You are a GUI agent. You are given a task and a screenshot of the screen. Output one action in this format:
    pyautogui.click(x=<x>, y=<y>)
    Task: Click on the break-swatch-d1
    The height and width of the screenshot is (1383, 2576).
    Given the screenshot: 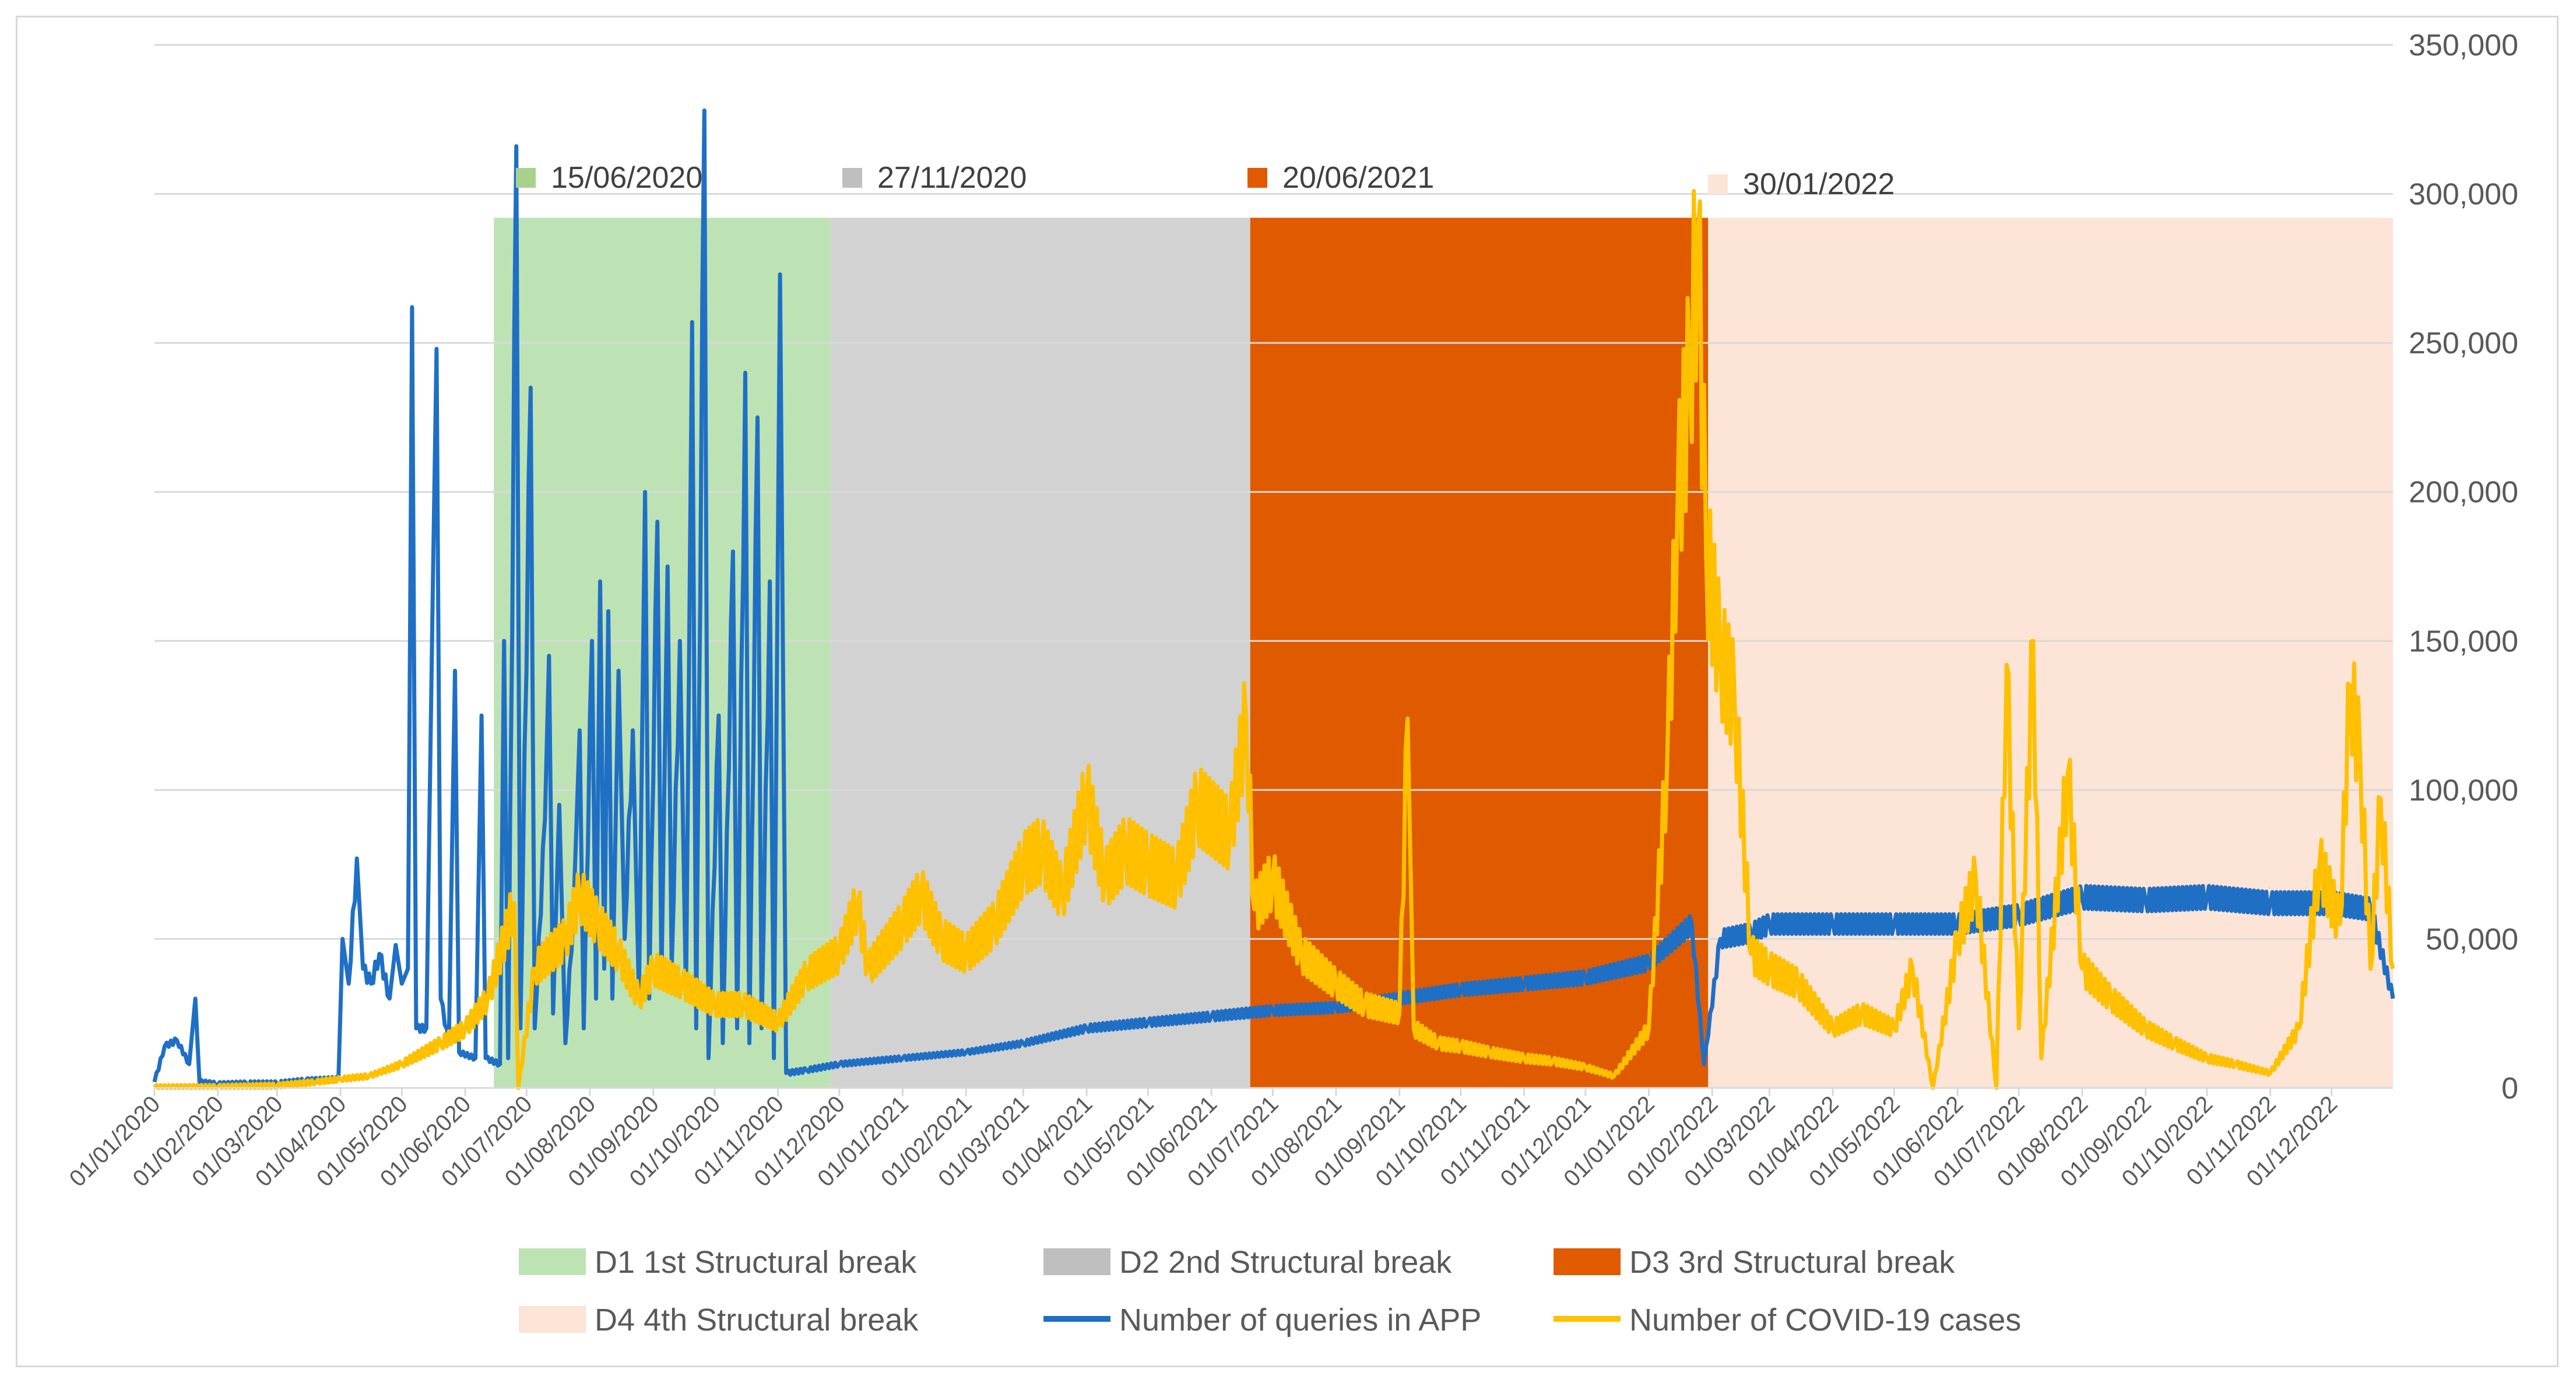 What is the action you would take?
    pyautogui.click(x=526, y=178)
    